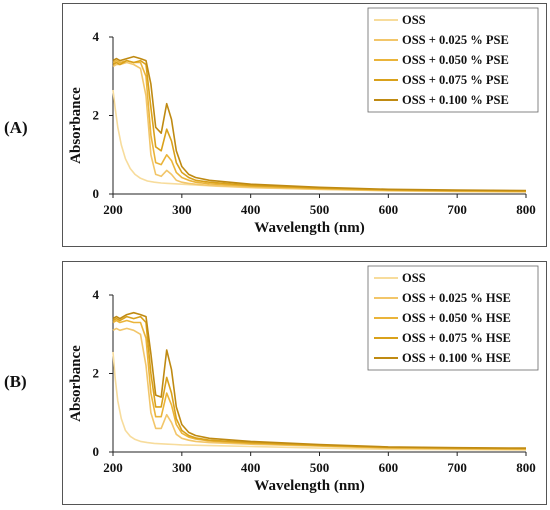 This screenshot has width=550, height=510. What do you see at coordinates (15, 381) in the screenshot?
I see `panel-label-b: (B)` at bounding box center [15, 381].